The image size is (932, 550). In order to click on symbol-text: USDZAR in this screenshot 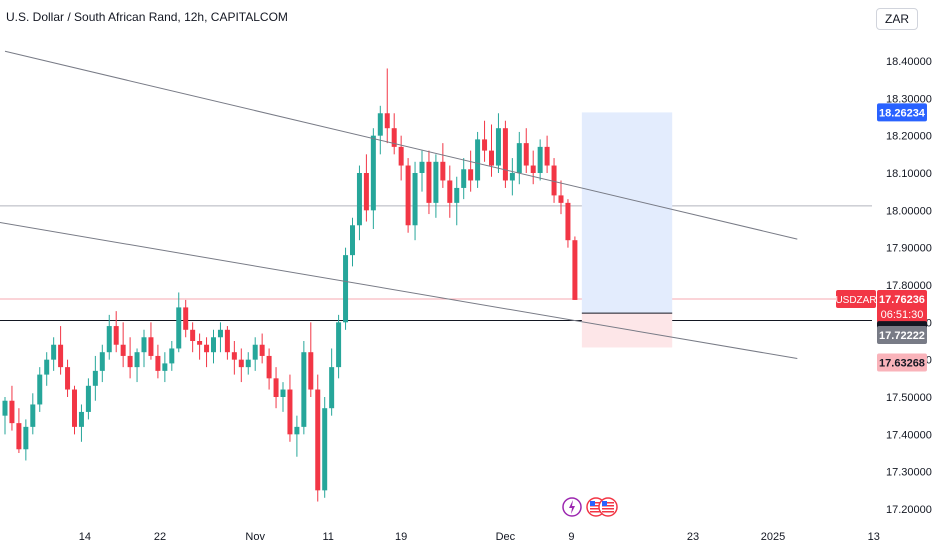, I will do `click(855, 300)`.